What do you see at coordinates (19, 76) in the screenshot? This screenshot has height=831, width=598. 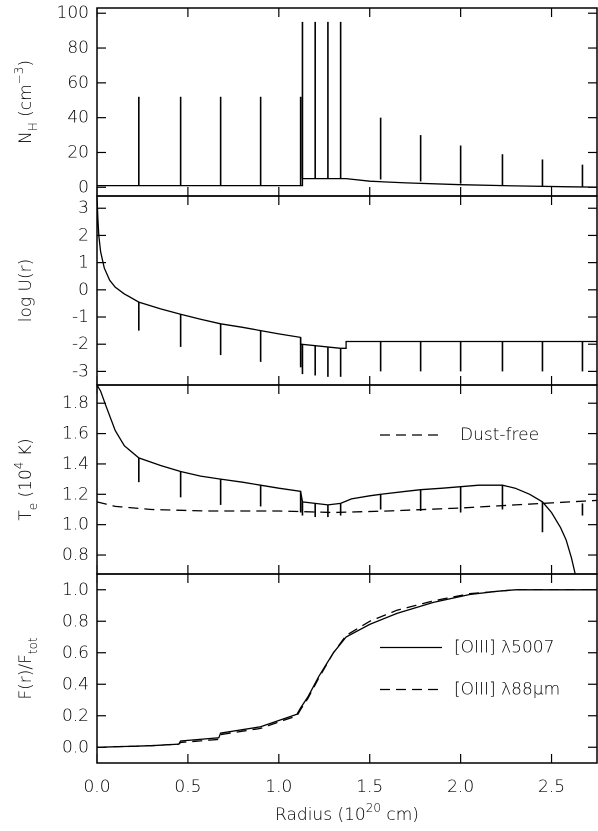 I see `y-axis-label-part: −3` at bounding box center [19, 76].